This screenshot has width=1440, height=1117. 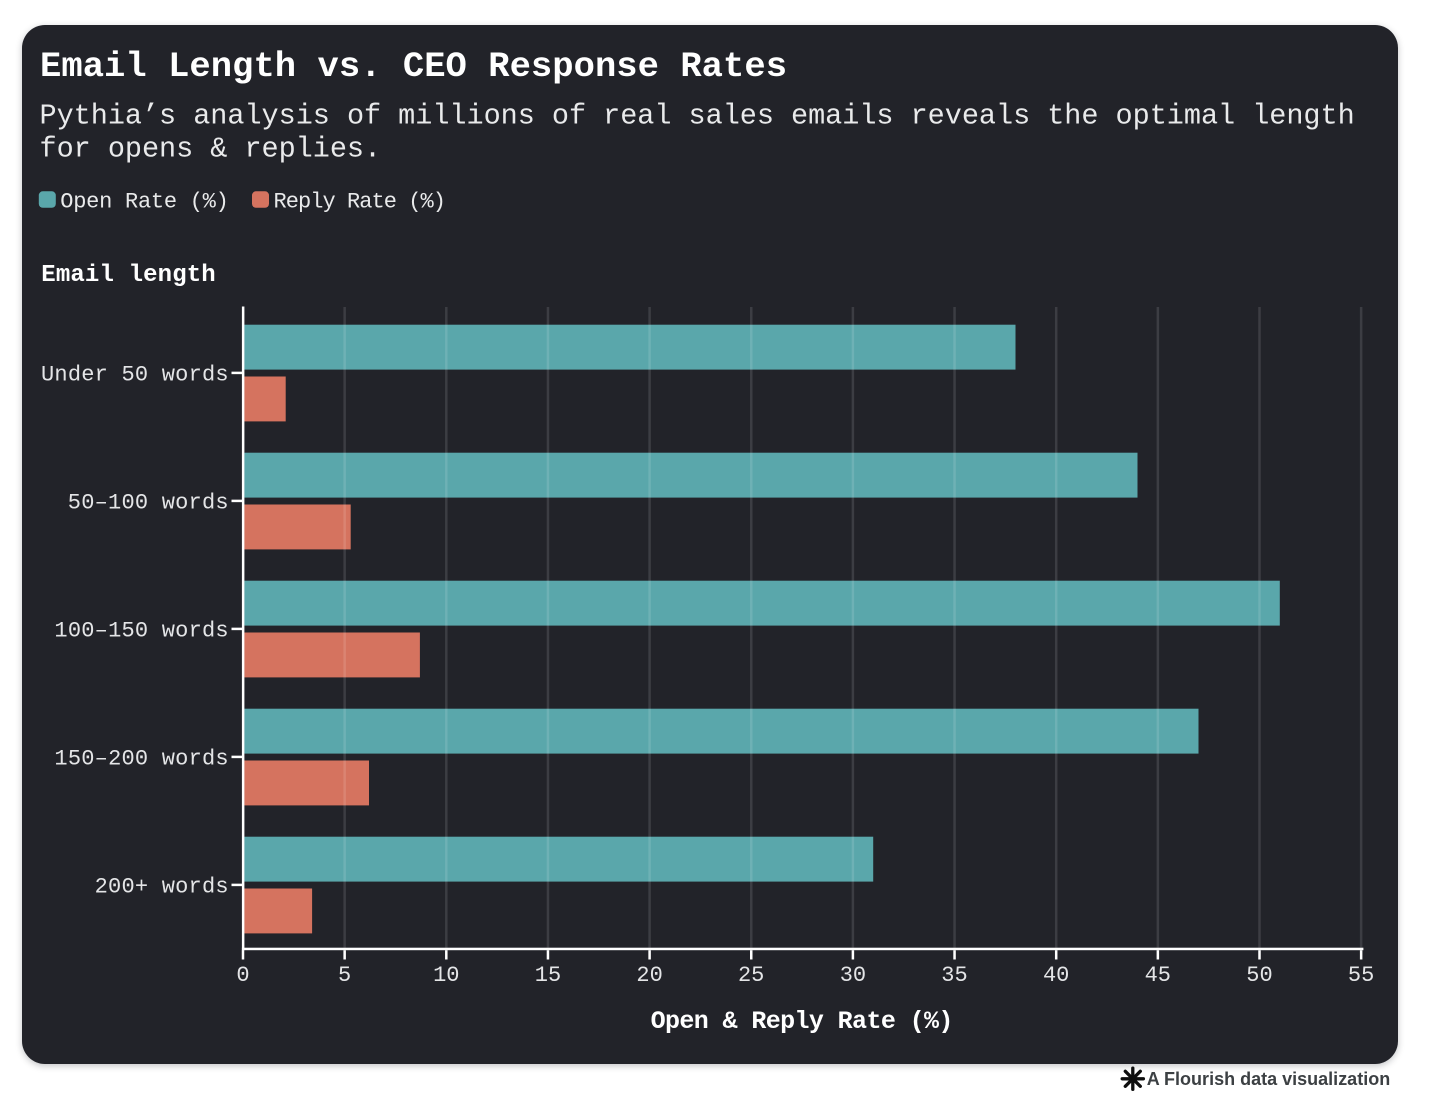 What do you see at coordinates (954, 975) in the screenshot?
I see `svg-text: 35` at bounding box center [954, 975].